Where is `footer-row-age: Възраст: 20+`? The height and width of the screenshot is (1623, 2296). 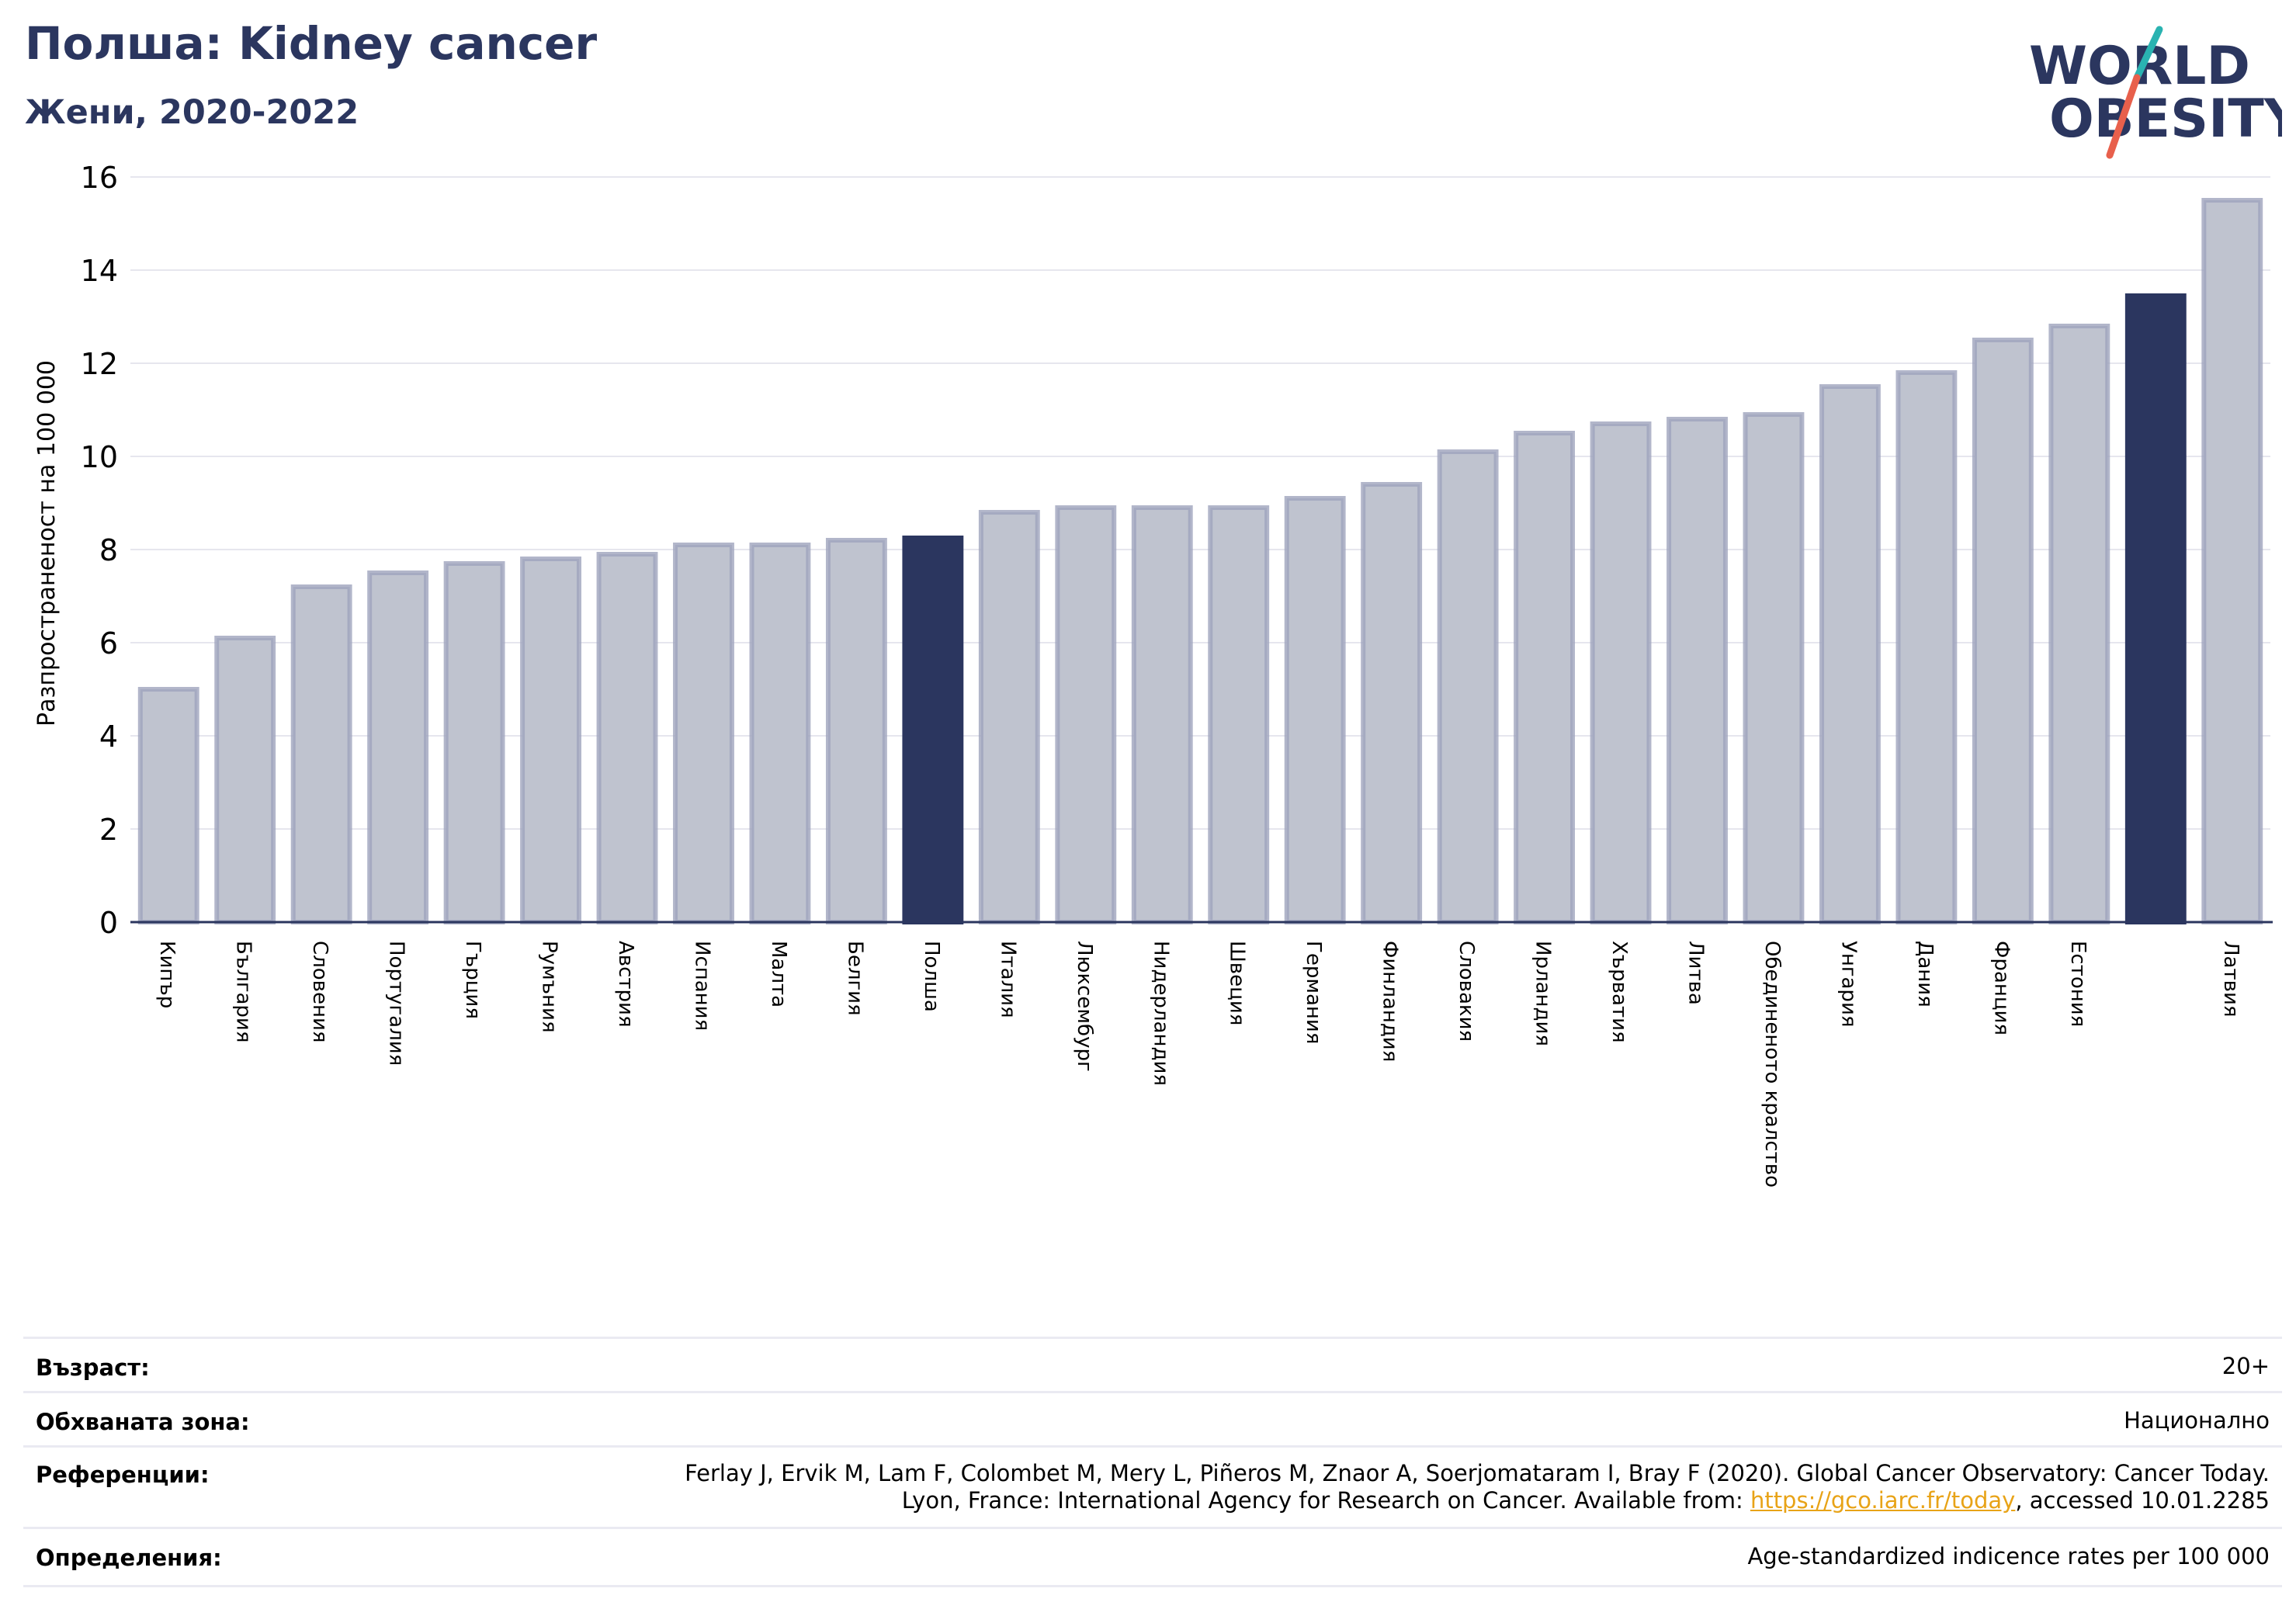
footer-row-age: Възраст: 20+ is located at coordinates (1152, 1365).